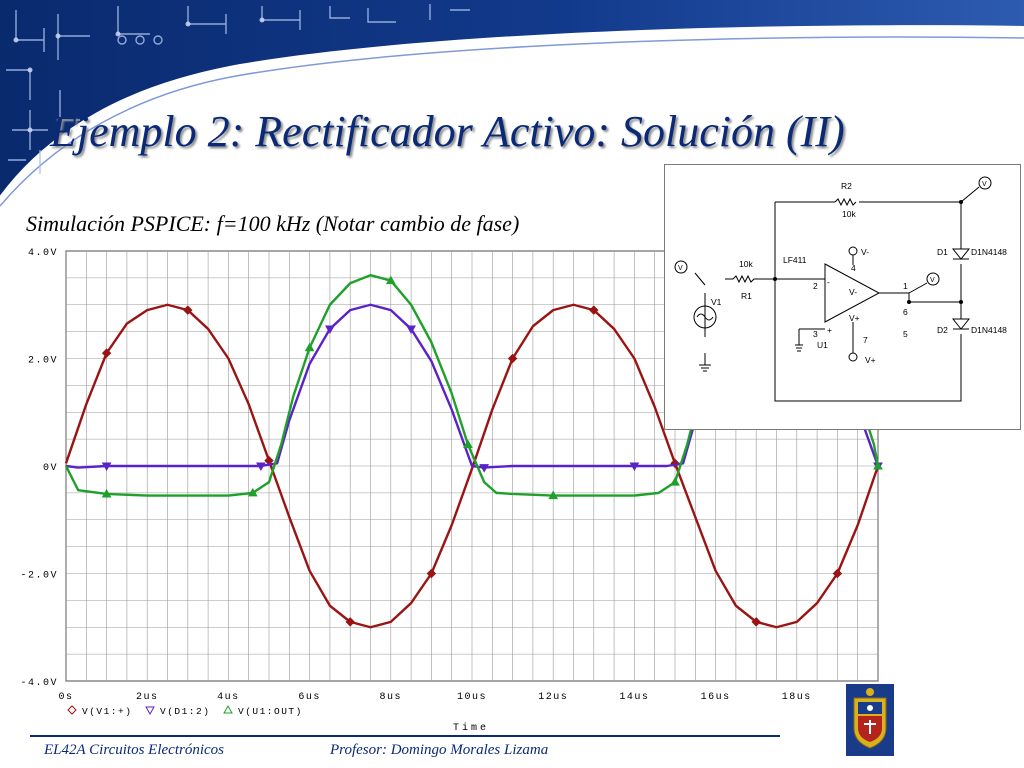 Image resolution: width=1024 pixels, height=768 pixels. I want to click on legend-marker-v-v1, so click(72, 710).